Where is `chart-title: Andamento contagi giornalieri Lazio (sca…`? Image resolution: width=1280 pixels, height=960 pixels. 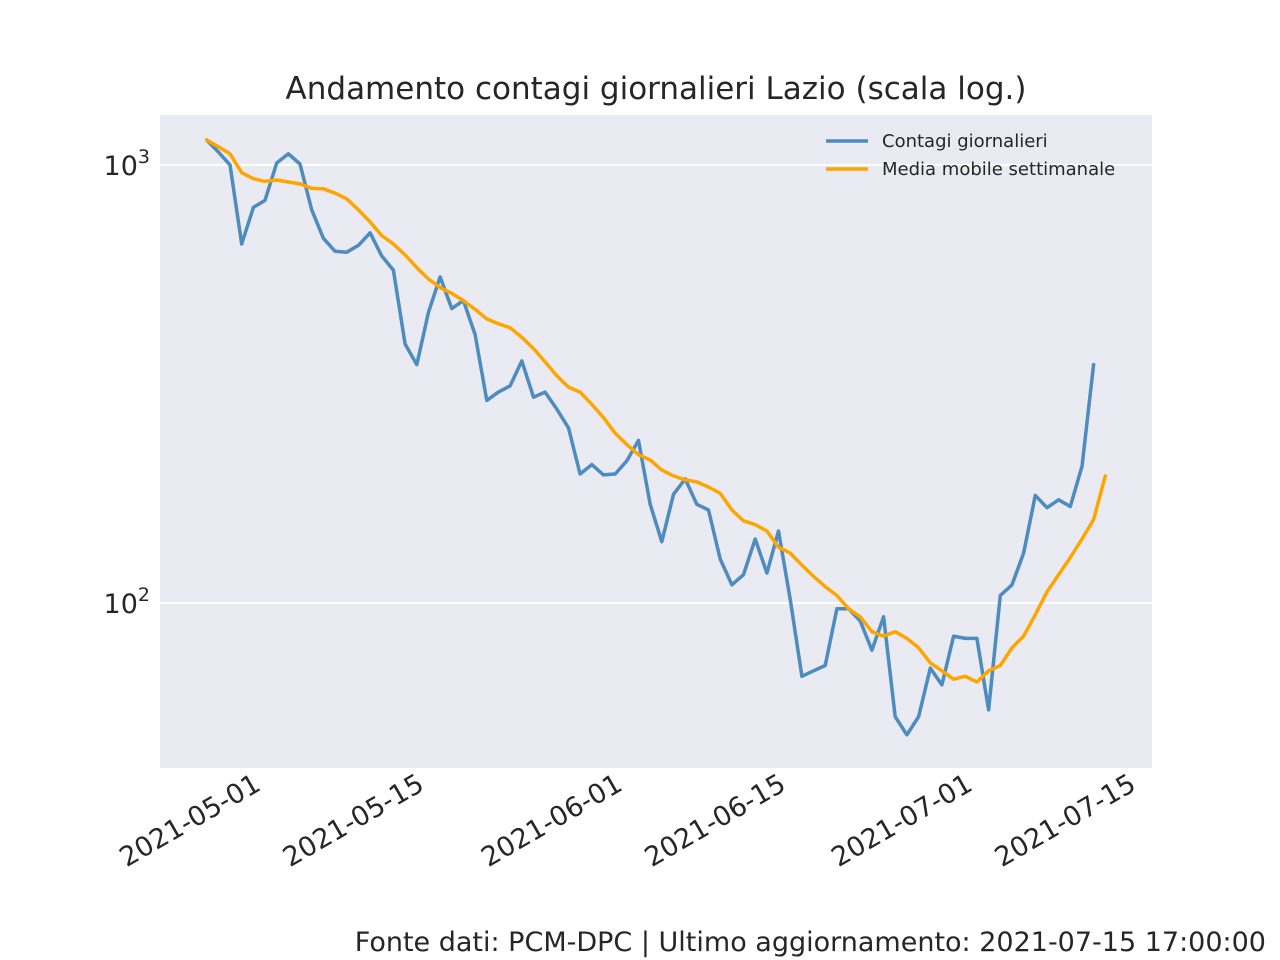 chart-title: Andamento contagi giornalieri Lazio (sca… is located at coordinates (656, 89).